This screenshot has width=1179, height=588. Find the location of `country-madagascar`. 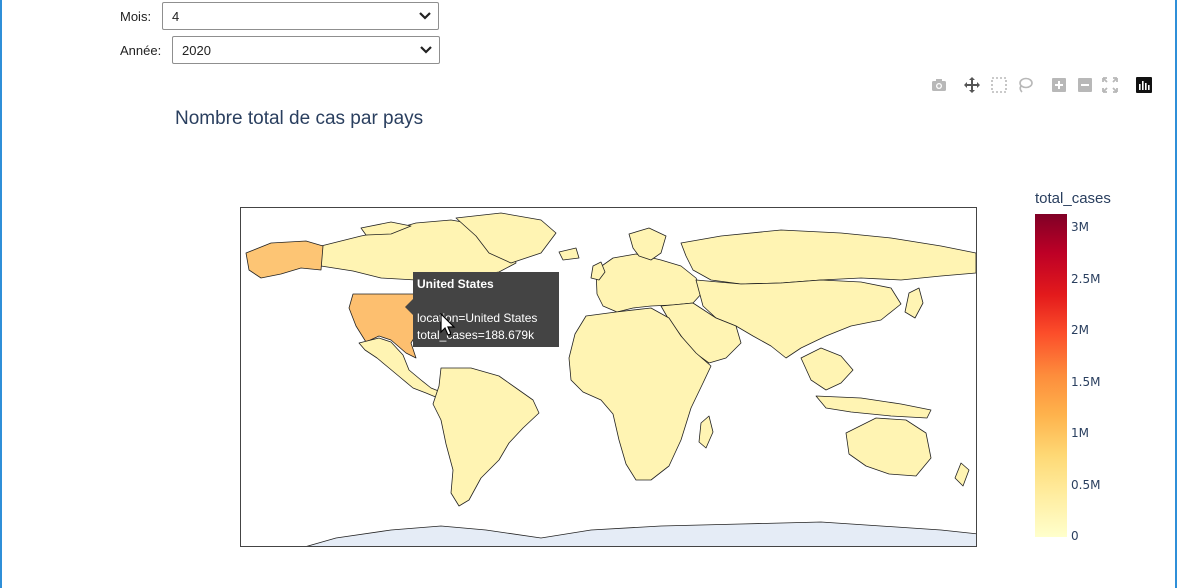

country-madagascar is located at coordinates (706, 432).